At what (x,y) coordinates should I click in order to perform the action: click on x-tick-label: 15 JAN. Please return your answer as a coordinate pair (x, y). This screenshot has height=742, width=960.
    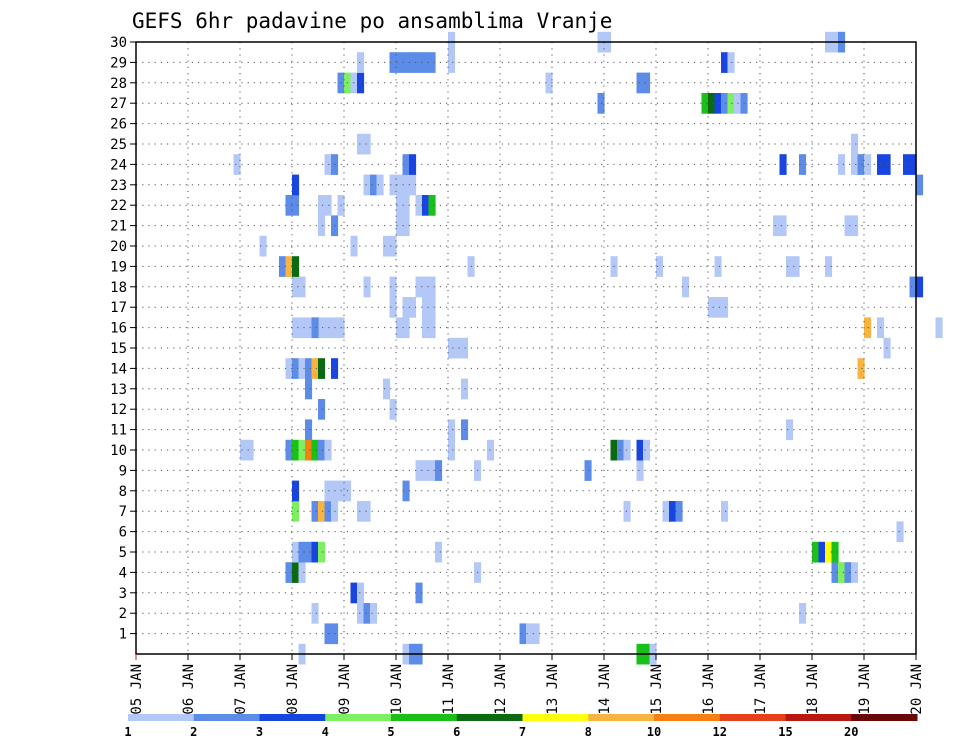
    Looking at the image, I should click on (657, 689).